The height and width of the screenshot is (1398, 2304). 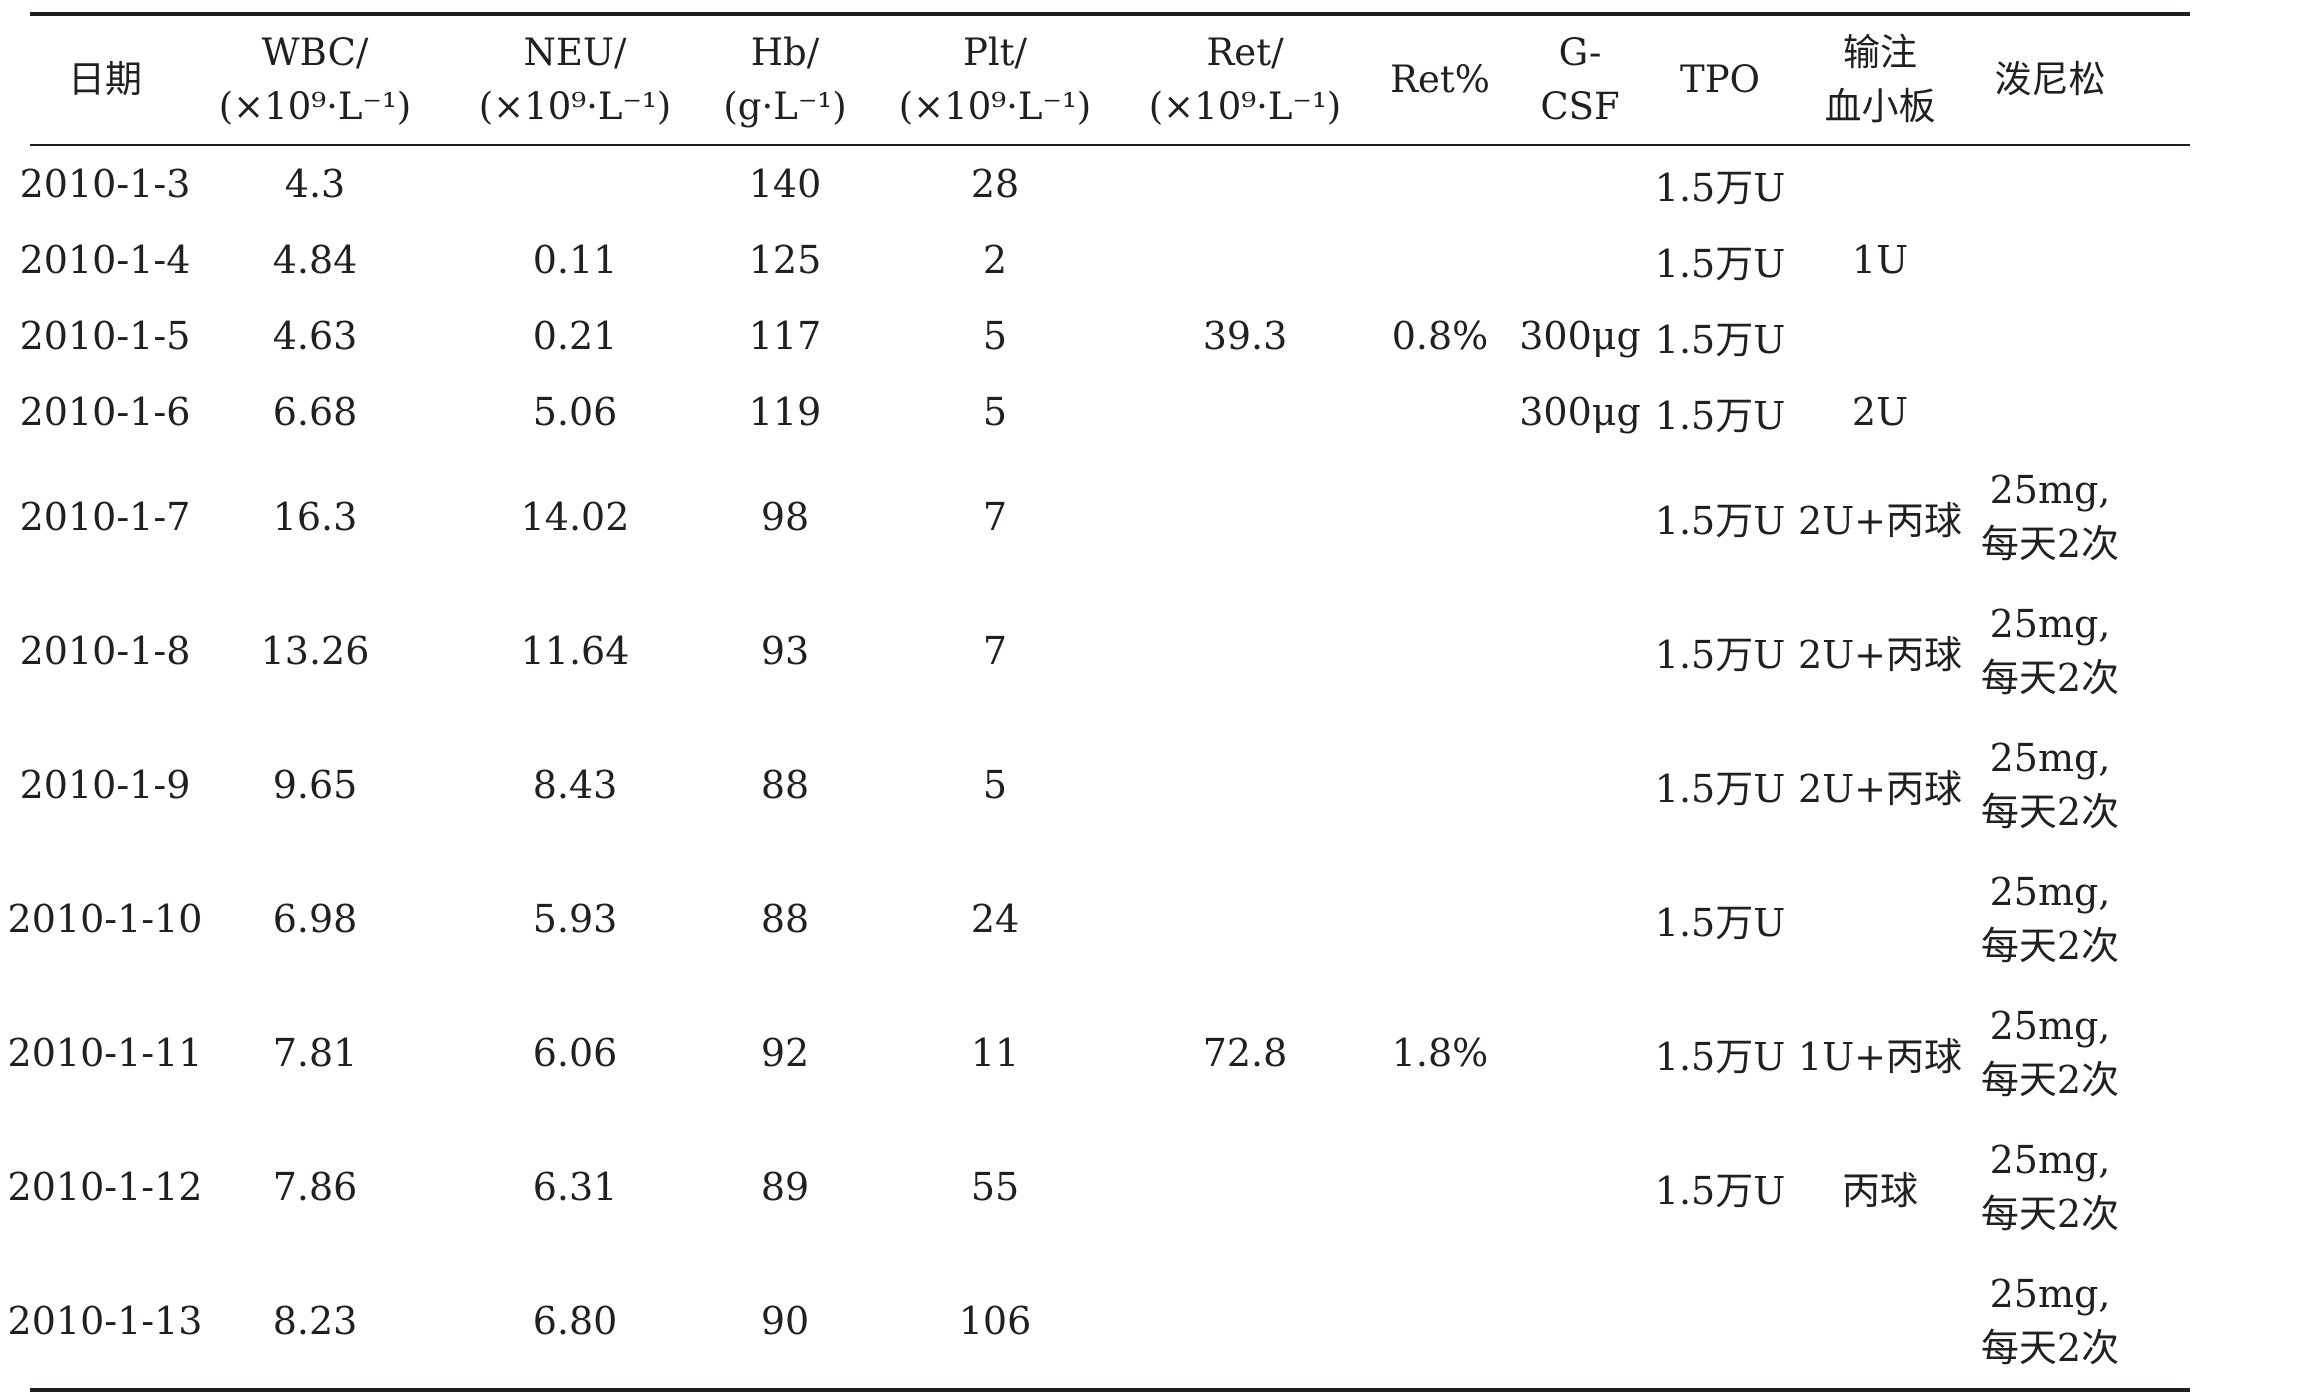 I want to click on cell-wbc: 6.98, so click(x=315, y=919).